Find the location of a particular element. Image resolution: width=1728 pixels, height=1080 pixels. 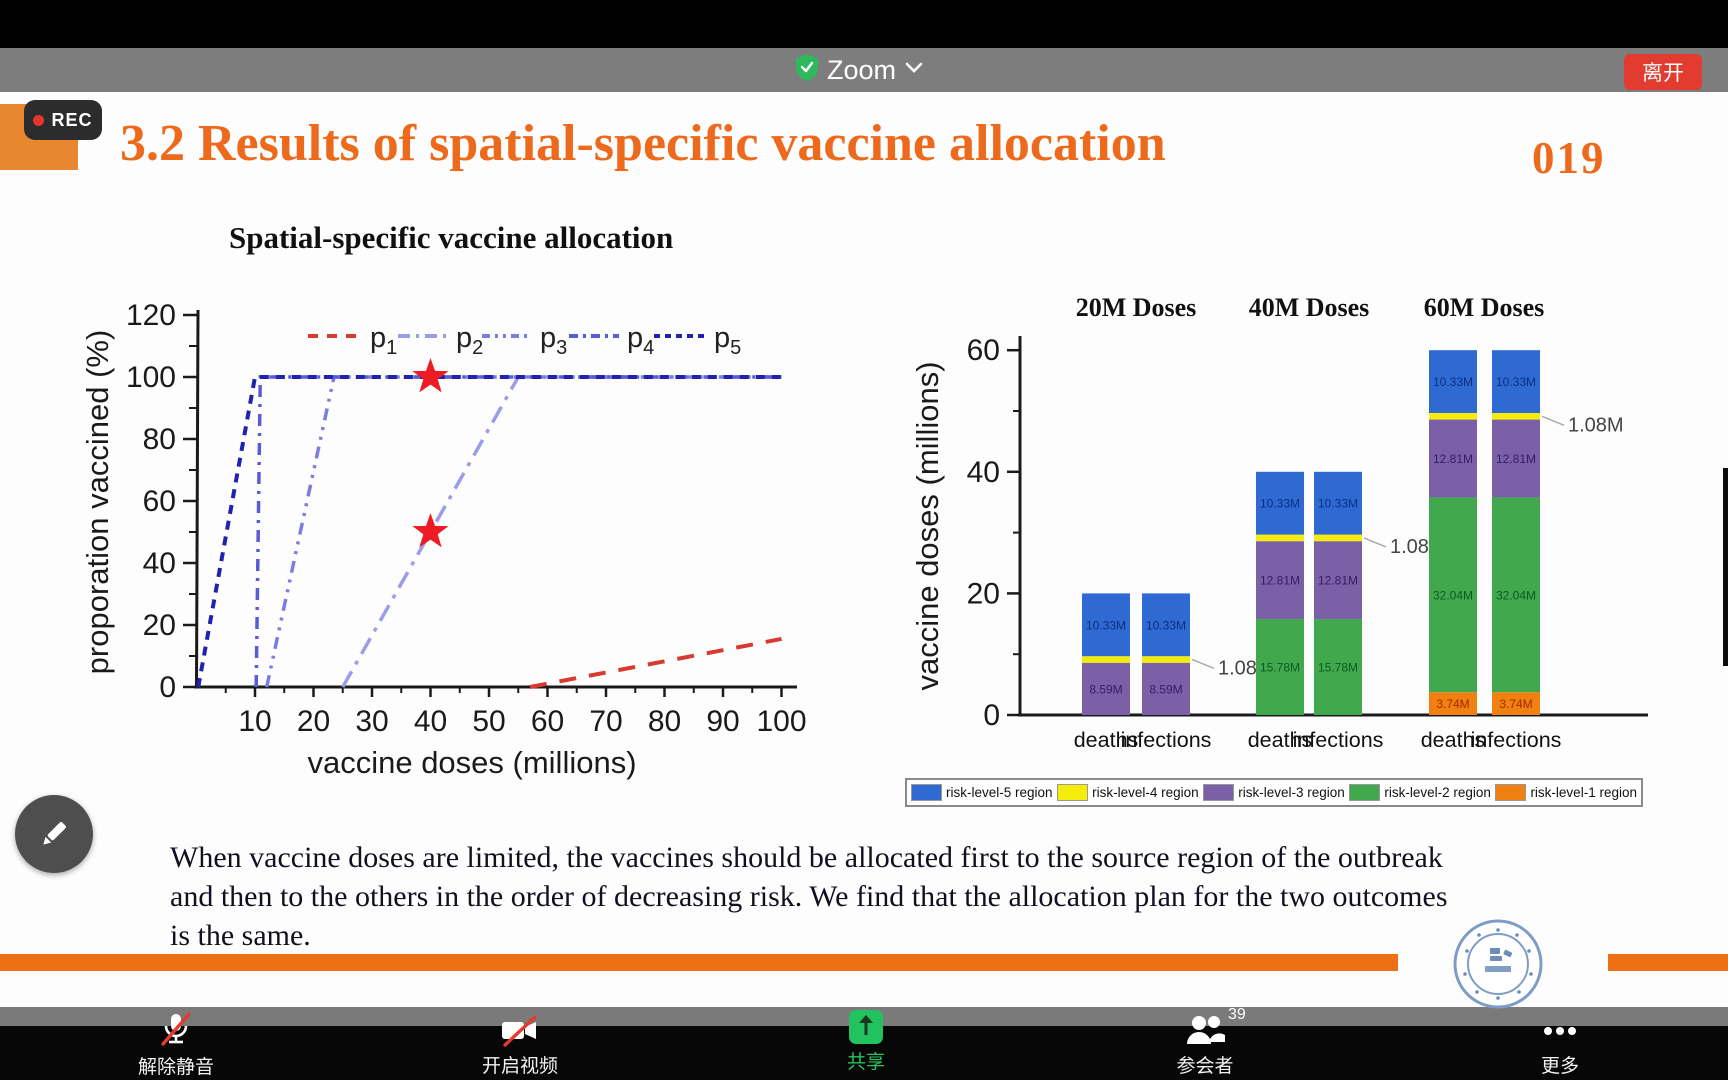

start-video-button: 开启视频 is located at coordinates (520, 1045).